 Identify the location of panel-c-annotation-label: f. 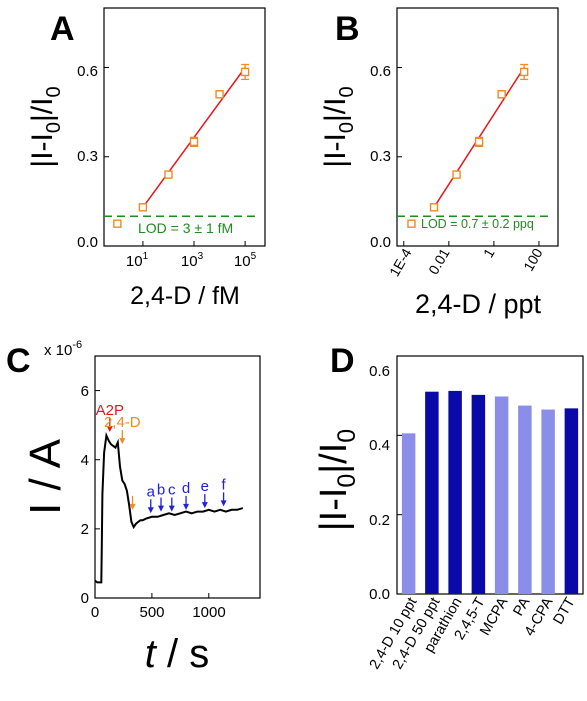
(224, 484).